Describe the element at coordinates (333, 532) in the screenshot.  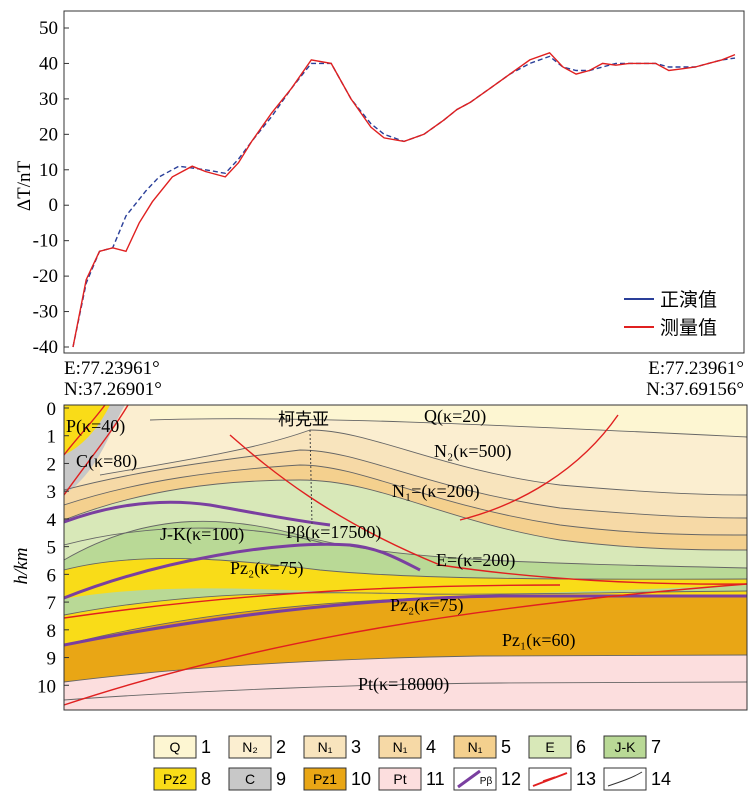
I see `label-pbeta: Pβ(κ=17500)` at that location.